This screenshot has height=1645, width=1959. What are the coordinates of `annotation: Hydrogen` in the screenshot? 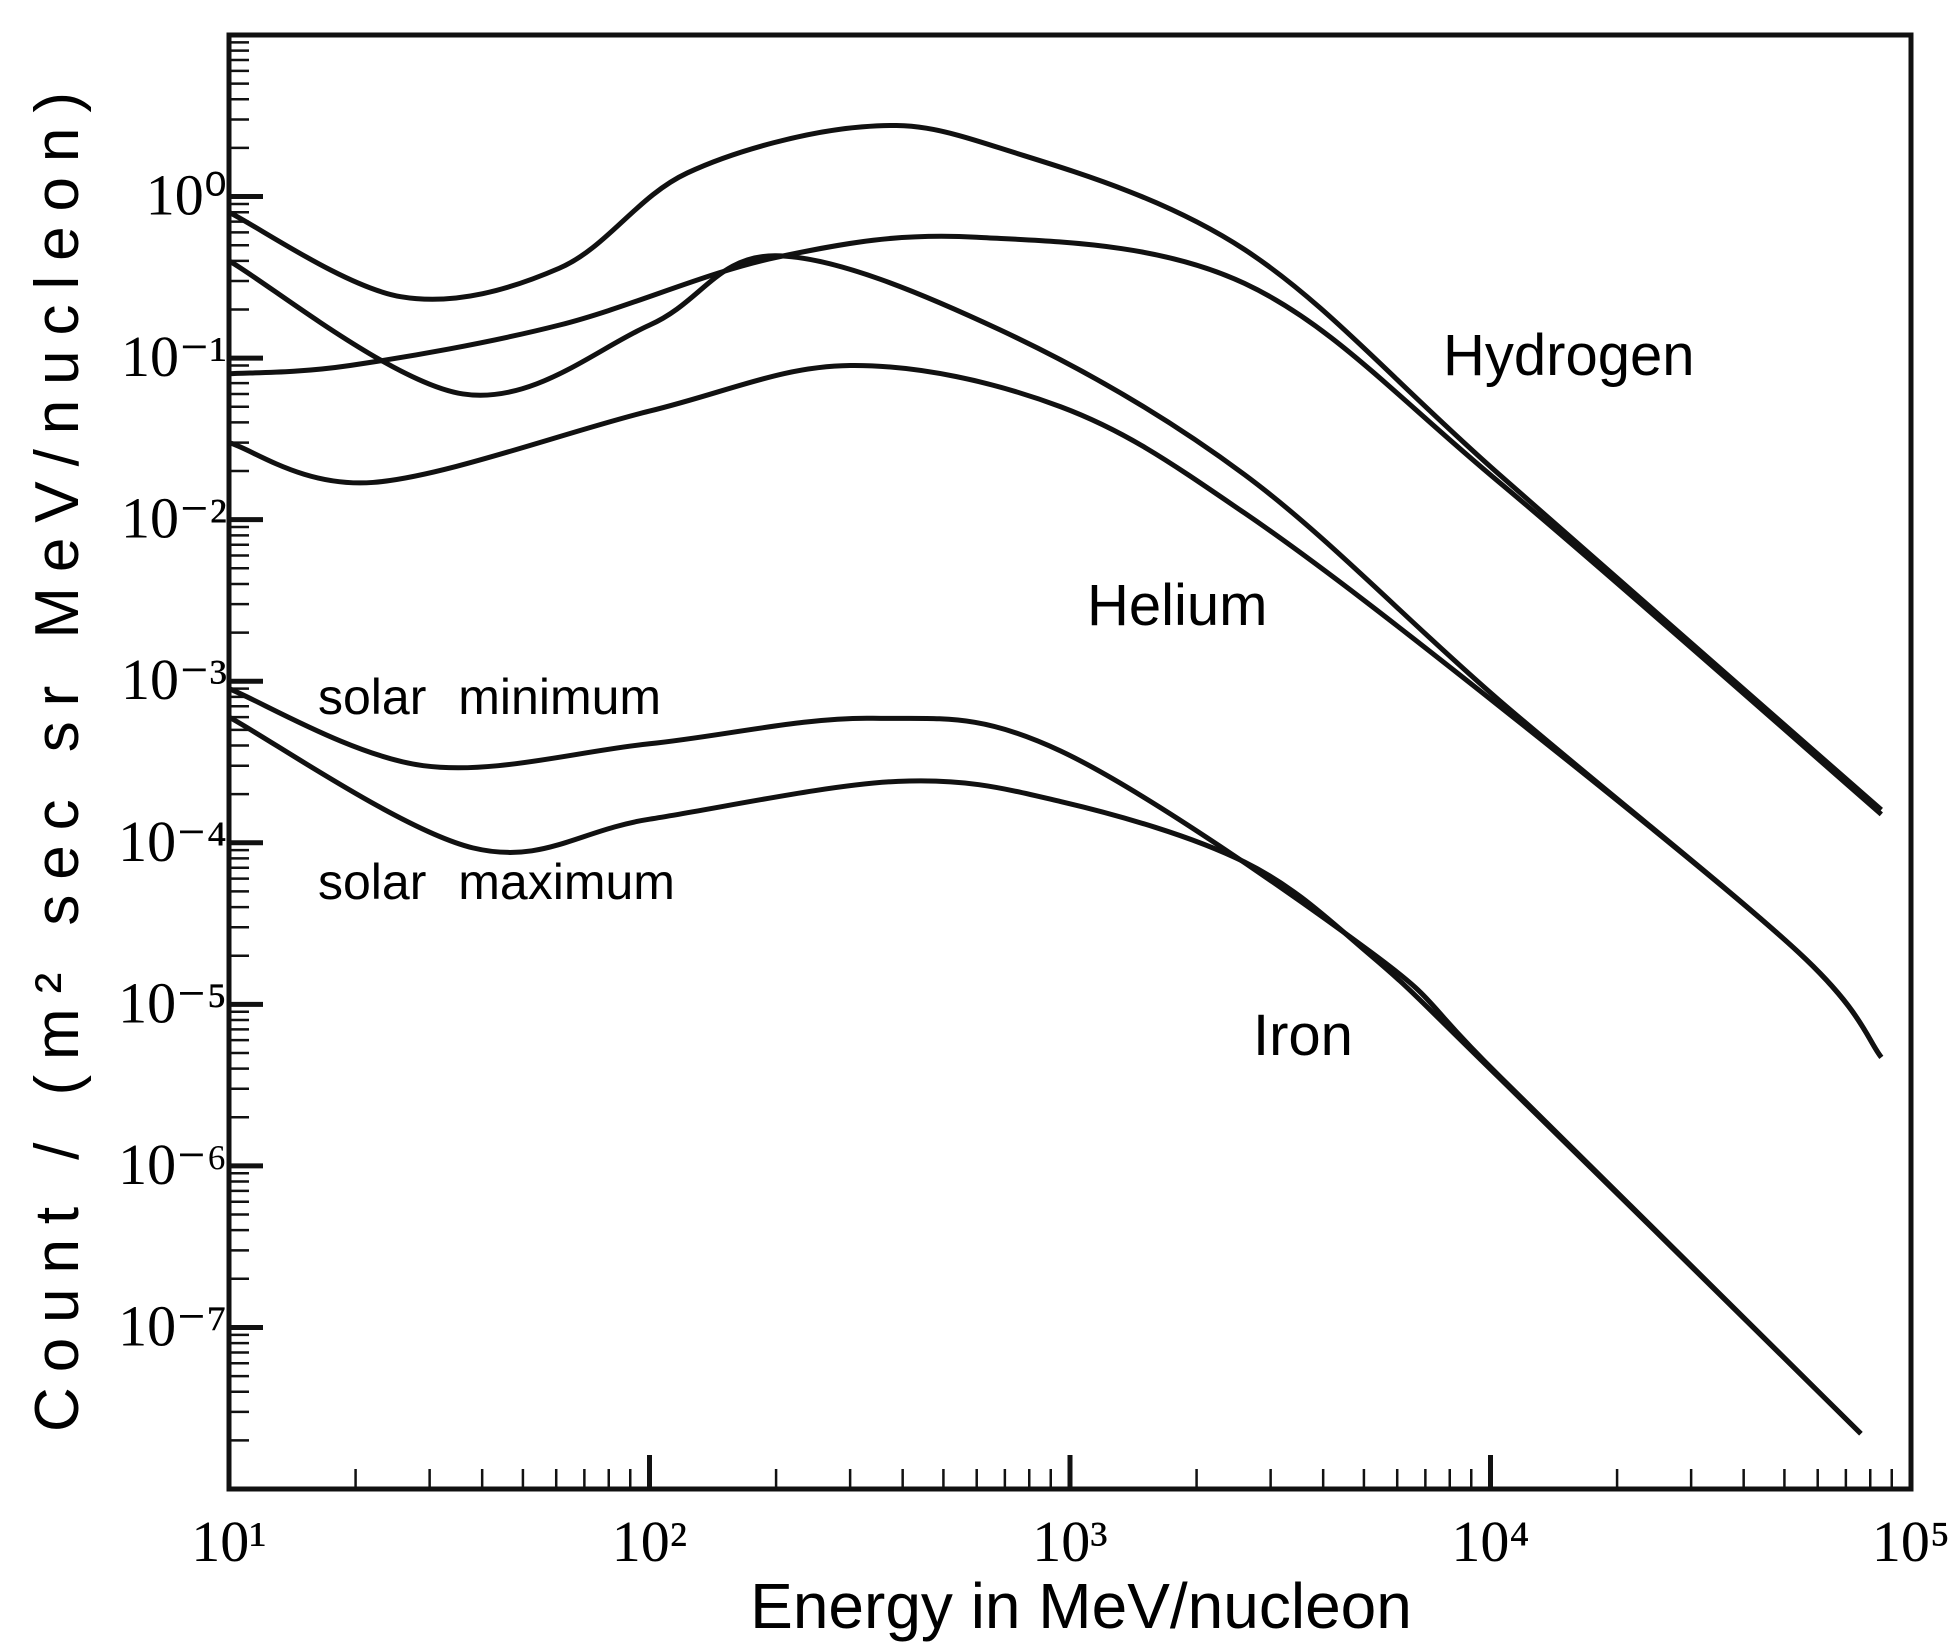 It's located at (1568, 355).